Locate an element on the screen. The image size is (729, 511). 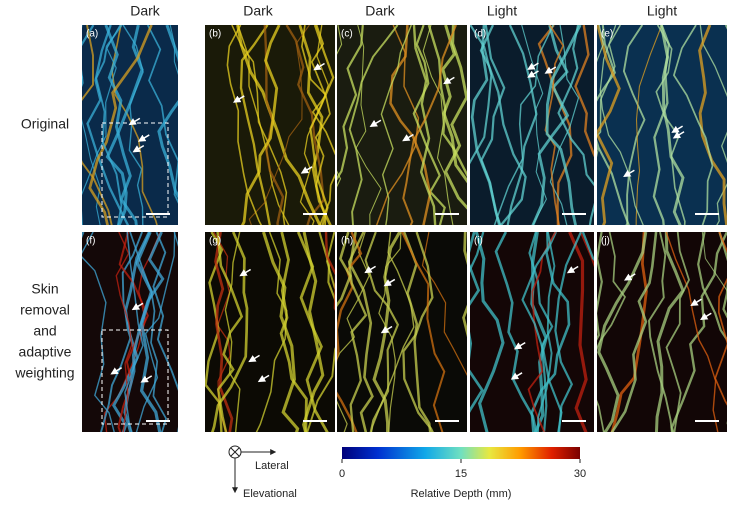
image-background is located at coordinates (662, 125).